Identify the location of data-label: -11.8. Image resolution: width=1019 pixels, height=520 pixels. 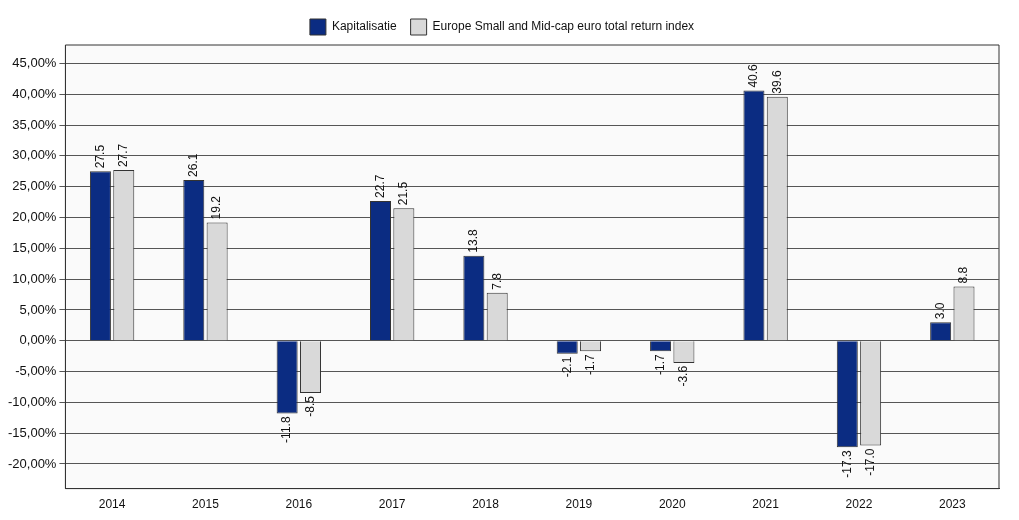
(286, 429).